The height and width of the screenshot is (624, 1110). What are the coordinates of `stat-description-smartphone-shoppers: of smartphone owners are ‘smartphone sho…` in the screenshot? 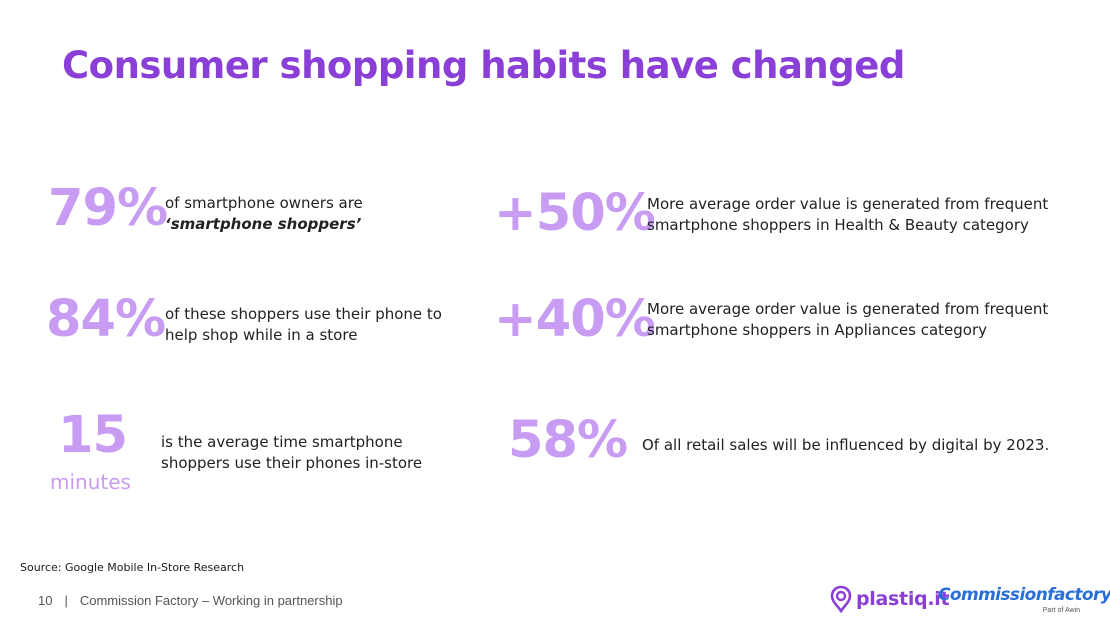 It's located at (264, 214).